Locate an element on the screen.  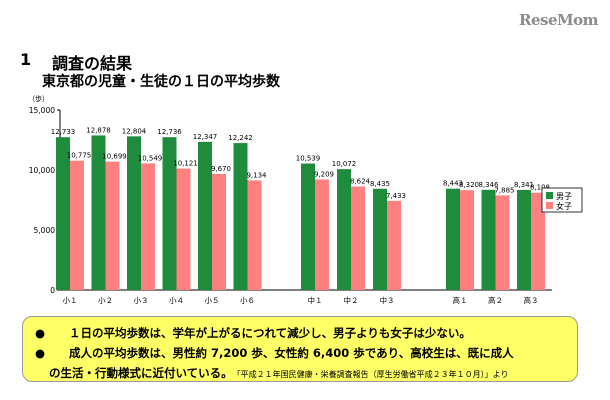
legend-label: 男子 is located at coordinates (564, 196).